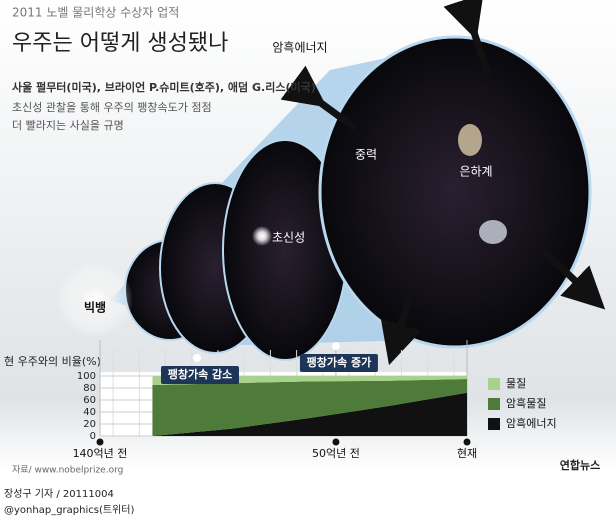 This screenshot has height=520, width=616. Describe the element at coordinates (86, 376) in the screenshot. I see `y-tick-label: 100` at that location.